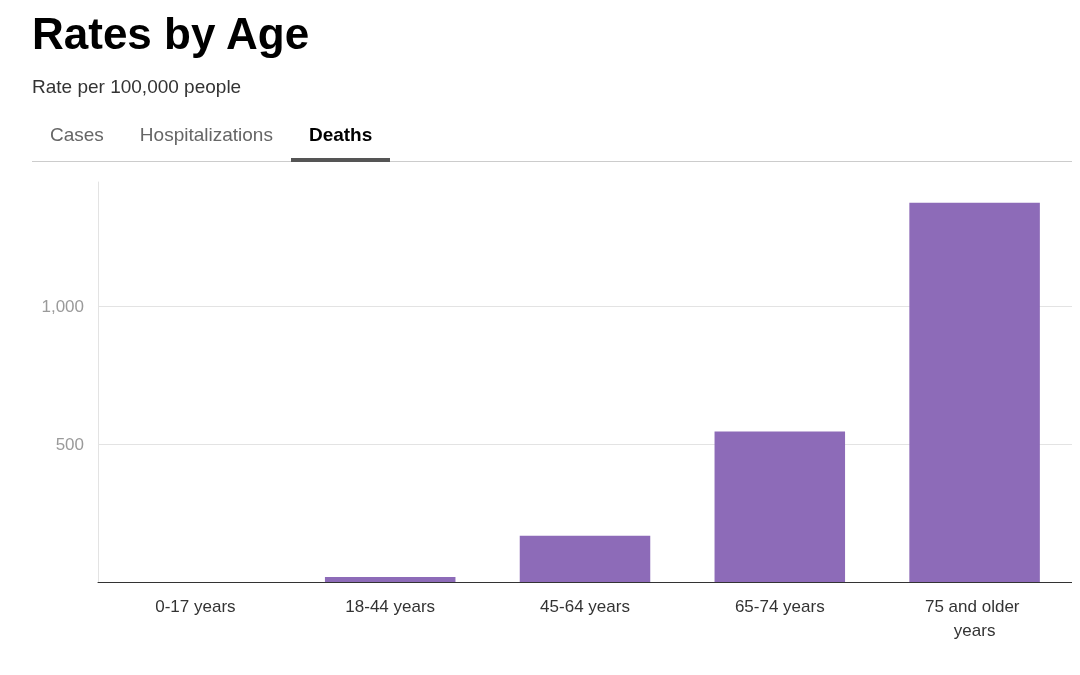 The image size is (1080, 675). I want to click on text: Hospitalizations, so click(206, 135).